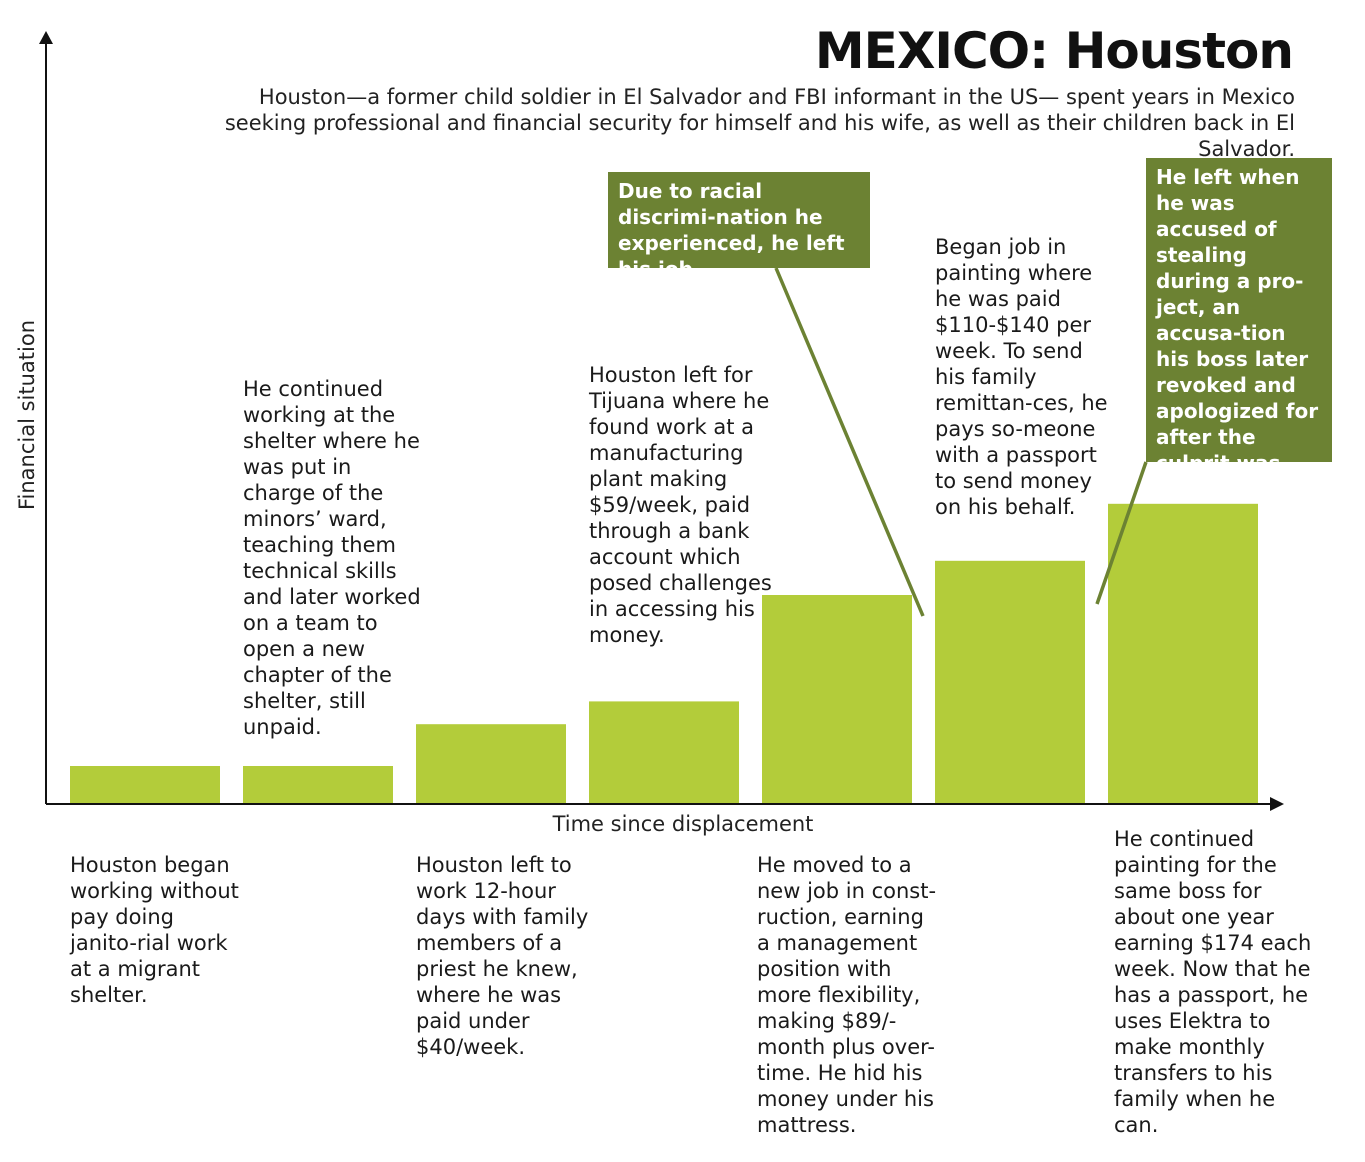 This screenshot has width=1365, height=1162. Describe the element at coordinates (1054, 51) in the screenshot. I see `chart-title: MEXICO: Houston` at that location.